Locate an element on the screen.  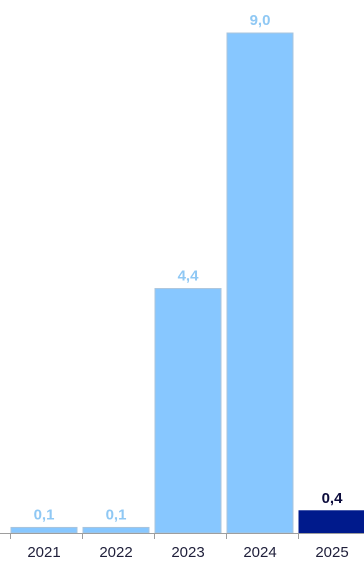
x-tick-label-2022: 2022 is located at coordinates (115, 552).